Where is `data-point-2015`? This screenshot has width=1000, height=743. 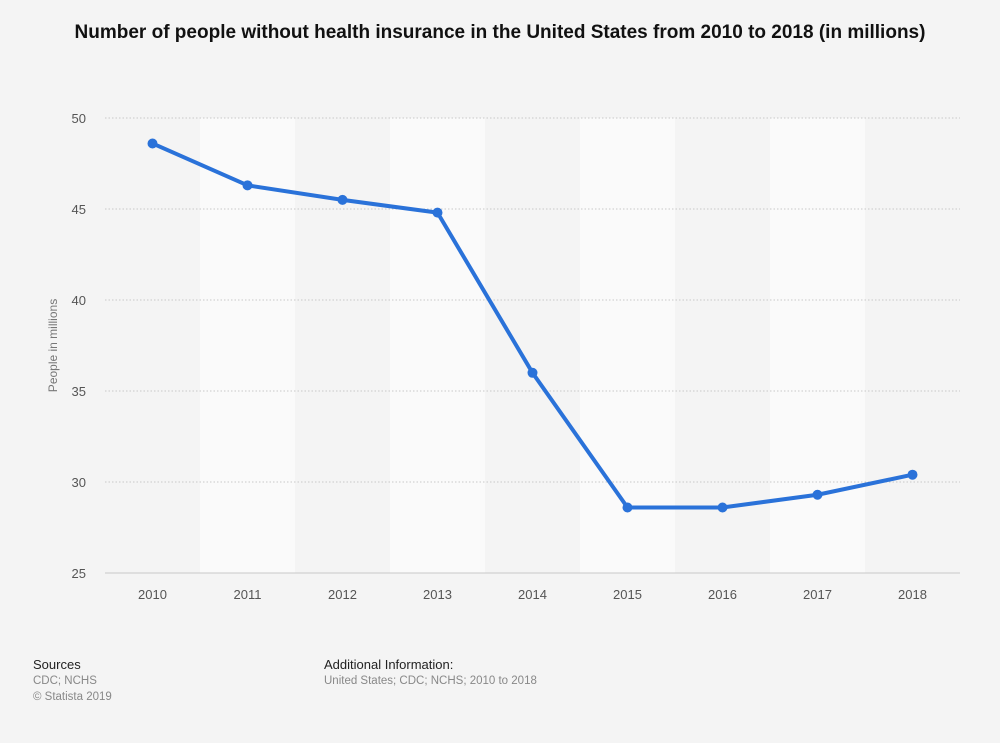 data-point-2015 is located at coordinates (627, 507).